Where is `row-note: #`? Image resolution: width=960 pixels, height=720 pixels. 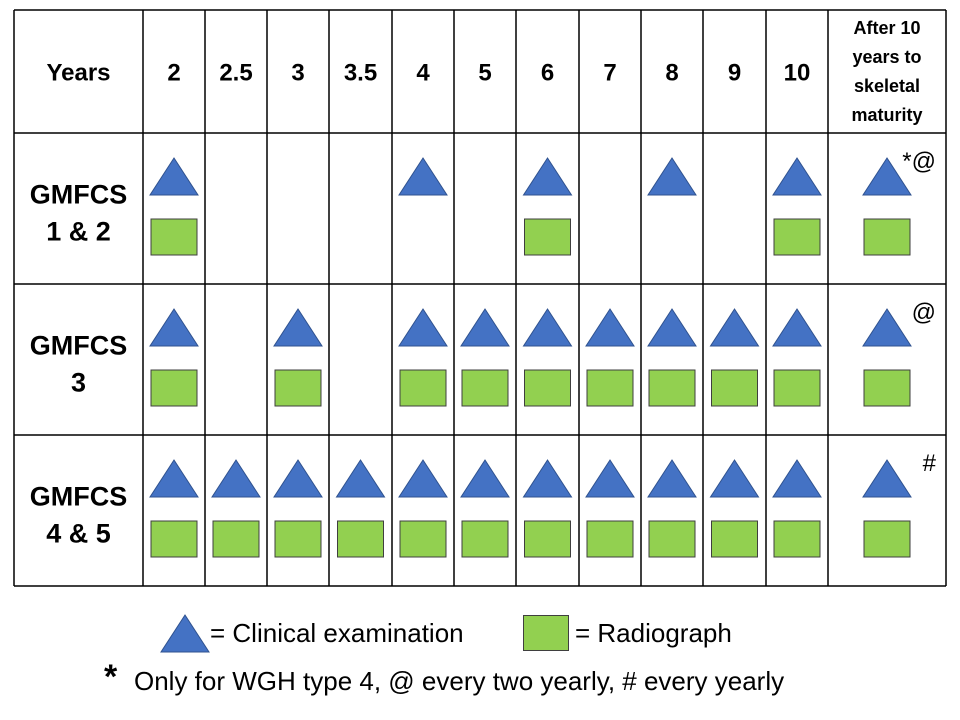 row-note: # is located at coordinates (930, 463).